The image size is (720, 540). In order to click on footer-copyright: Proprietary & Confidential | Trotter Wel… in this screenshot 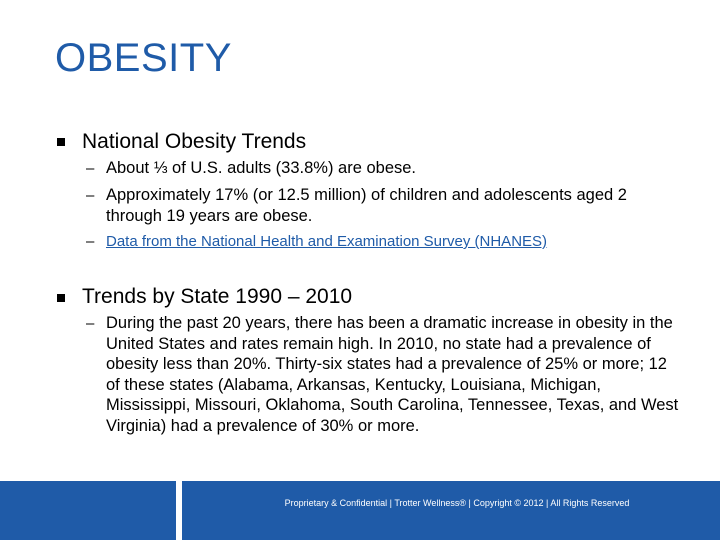, I will do `click(457, 503)`.